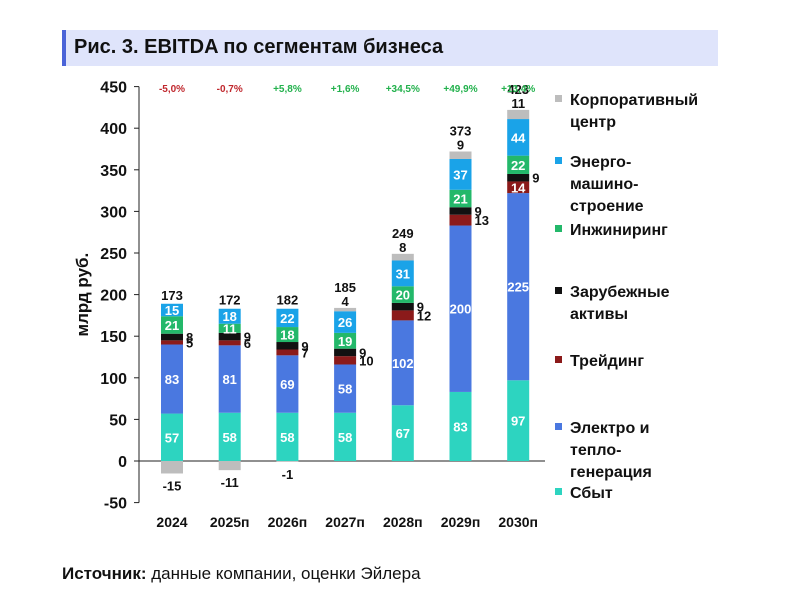 The width and height of the screenshot is (800, 600). Describe the element at coordinates (113, 379) in the screenshot. I see `y-tick-label: 100` at that location.